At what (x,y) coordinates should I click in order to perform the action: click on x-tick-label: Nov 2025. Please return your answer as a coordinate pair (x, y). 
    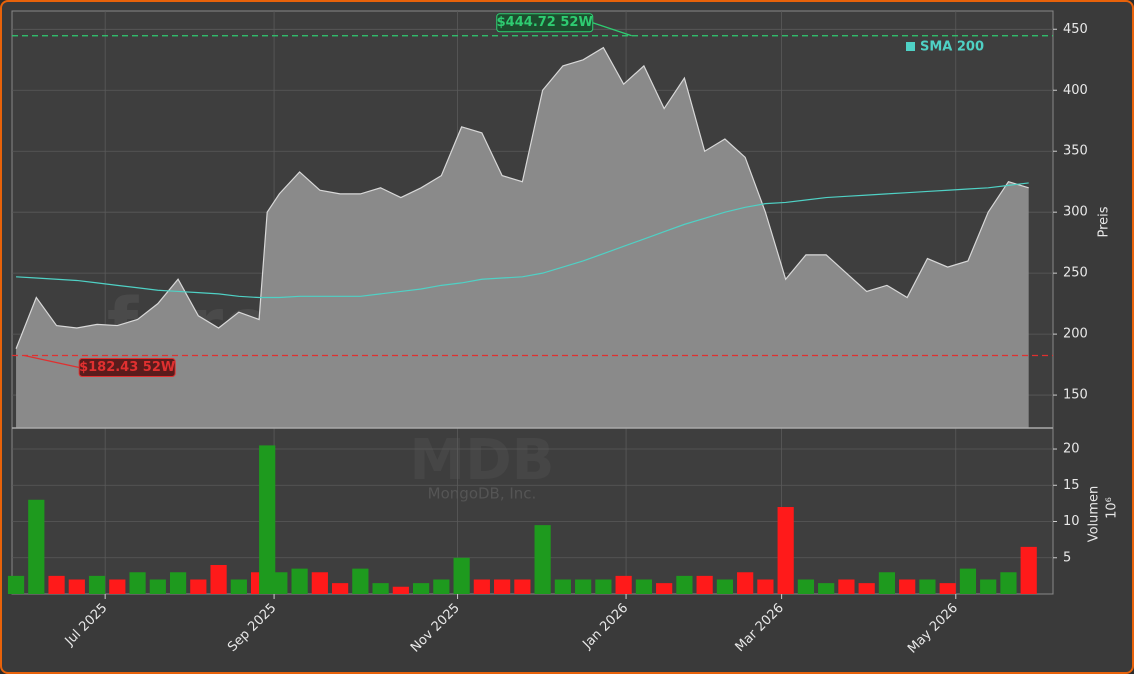
    Looking at the image, I should click on (435, 628).